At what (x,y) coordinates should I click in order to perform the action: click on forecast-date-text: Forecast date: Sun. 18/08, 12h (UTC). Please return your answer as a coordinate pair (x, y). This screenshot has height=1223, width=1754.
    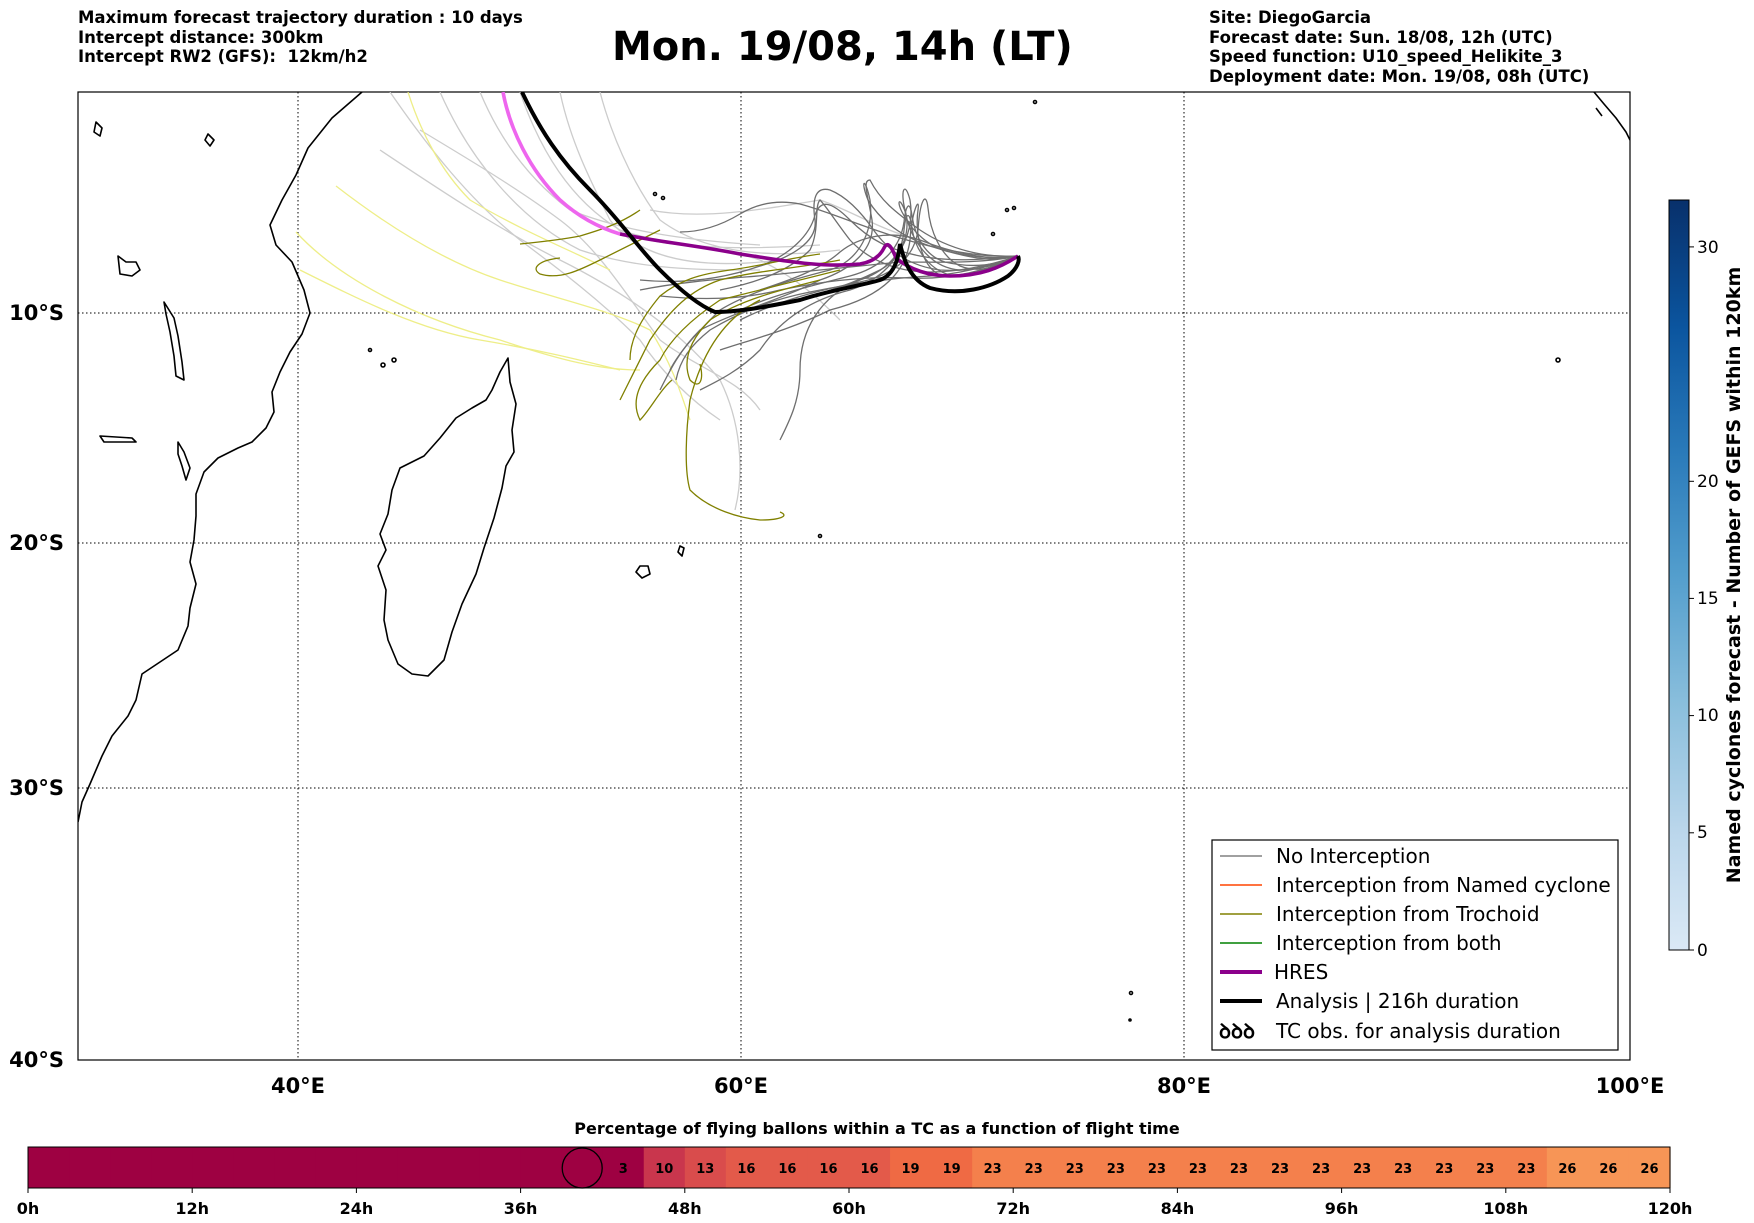
    Looking at the image, I should click on (1381, 37).